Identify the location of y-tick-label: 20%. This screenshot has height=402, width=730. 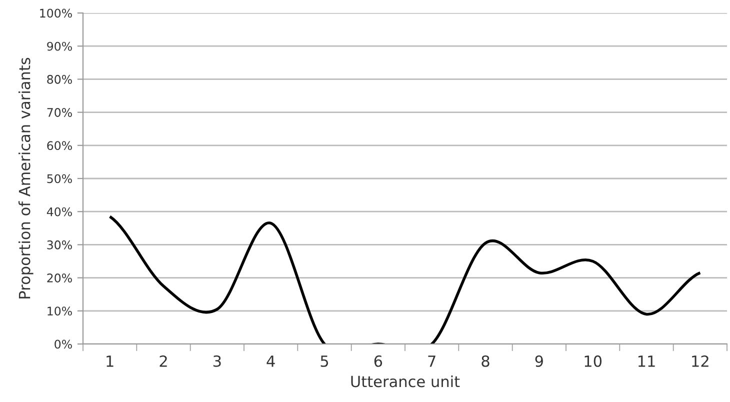
(59, 278).